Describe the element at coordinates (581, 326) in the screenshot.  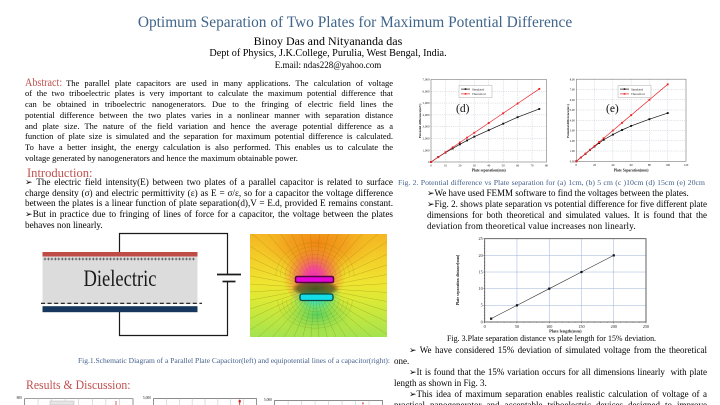
I see `svg-text: 150` at that location.